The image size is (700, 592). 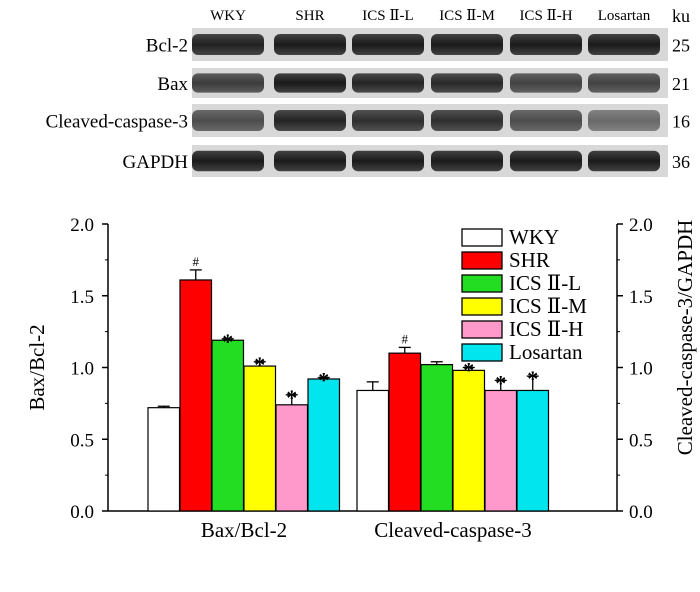 I want to click on legend-label: ICS Ⅱ-H, so click(x=546, y=329).